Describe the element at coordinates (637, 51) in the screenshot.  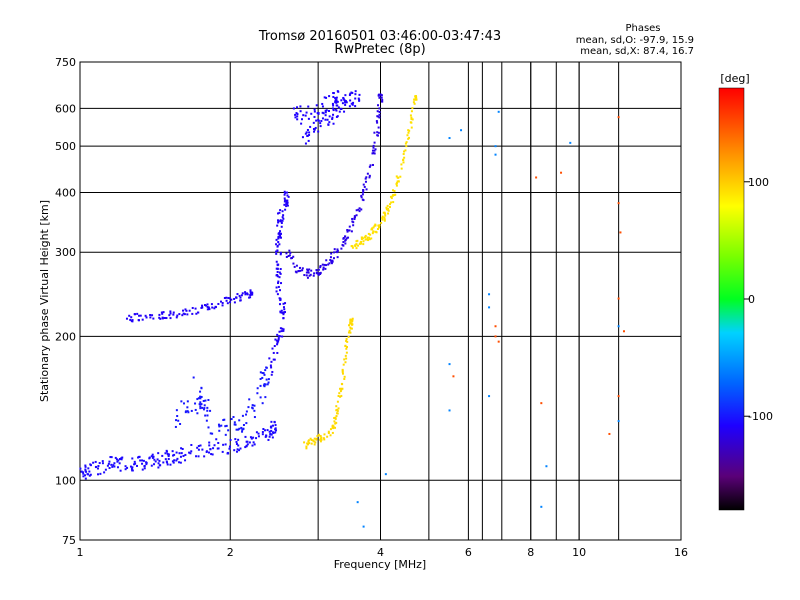
I see `phase-stats-x: mean, sd,X: 87.4, 16.7` at that location.